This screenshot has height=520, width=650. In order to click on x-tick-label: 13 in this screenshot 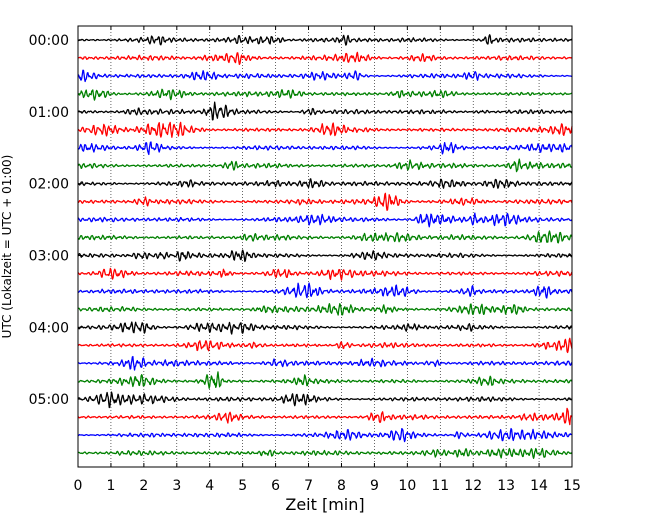, I will do `click(506, 486)`.